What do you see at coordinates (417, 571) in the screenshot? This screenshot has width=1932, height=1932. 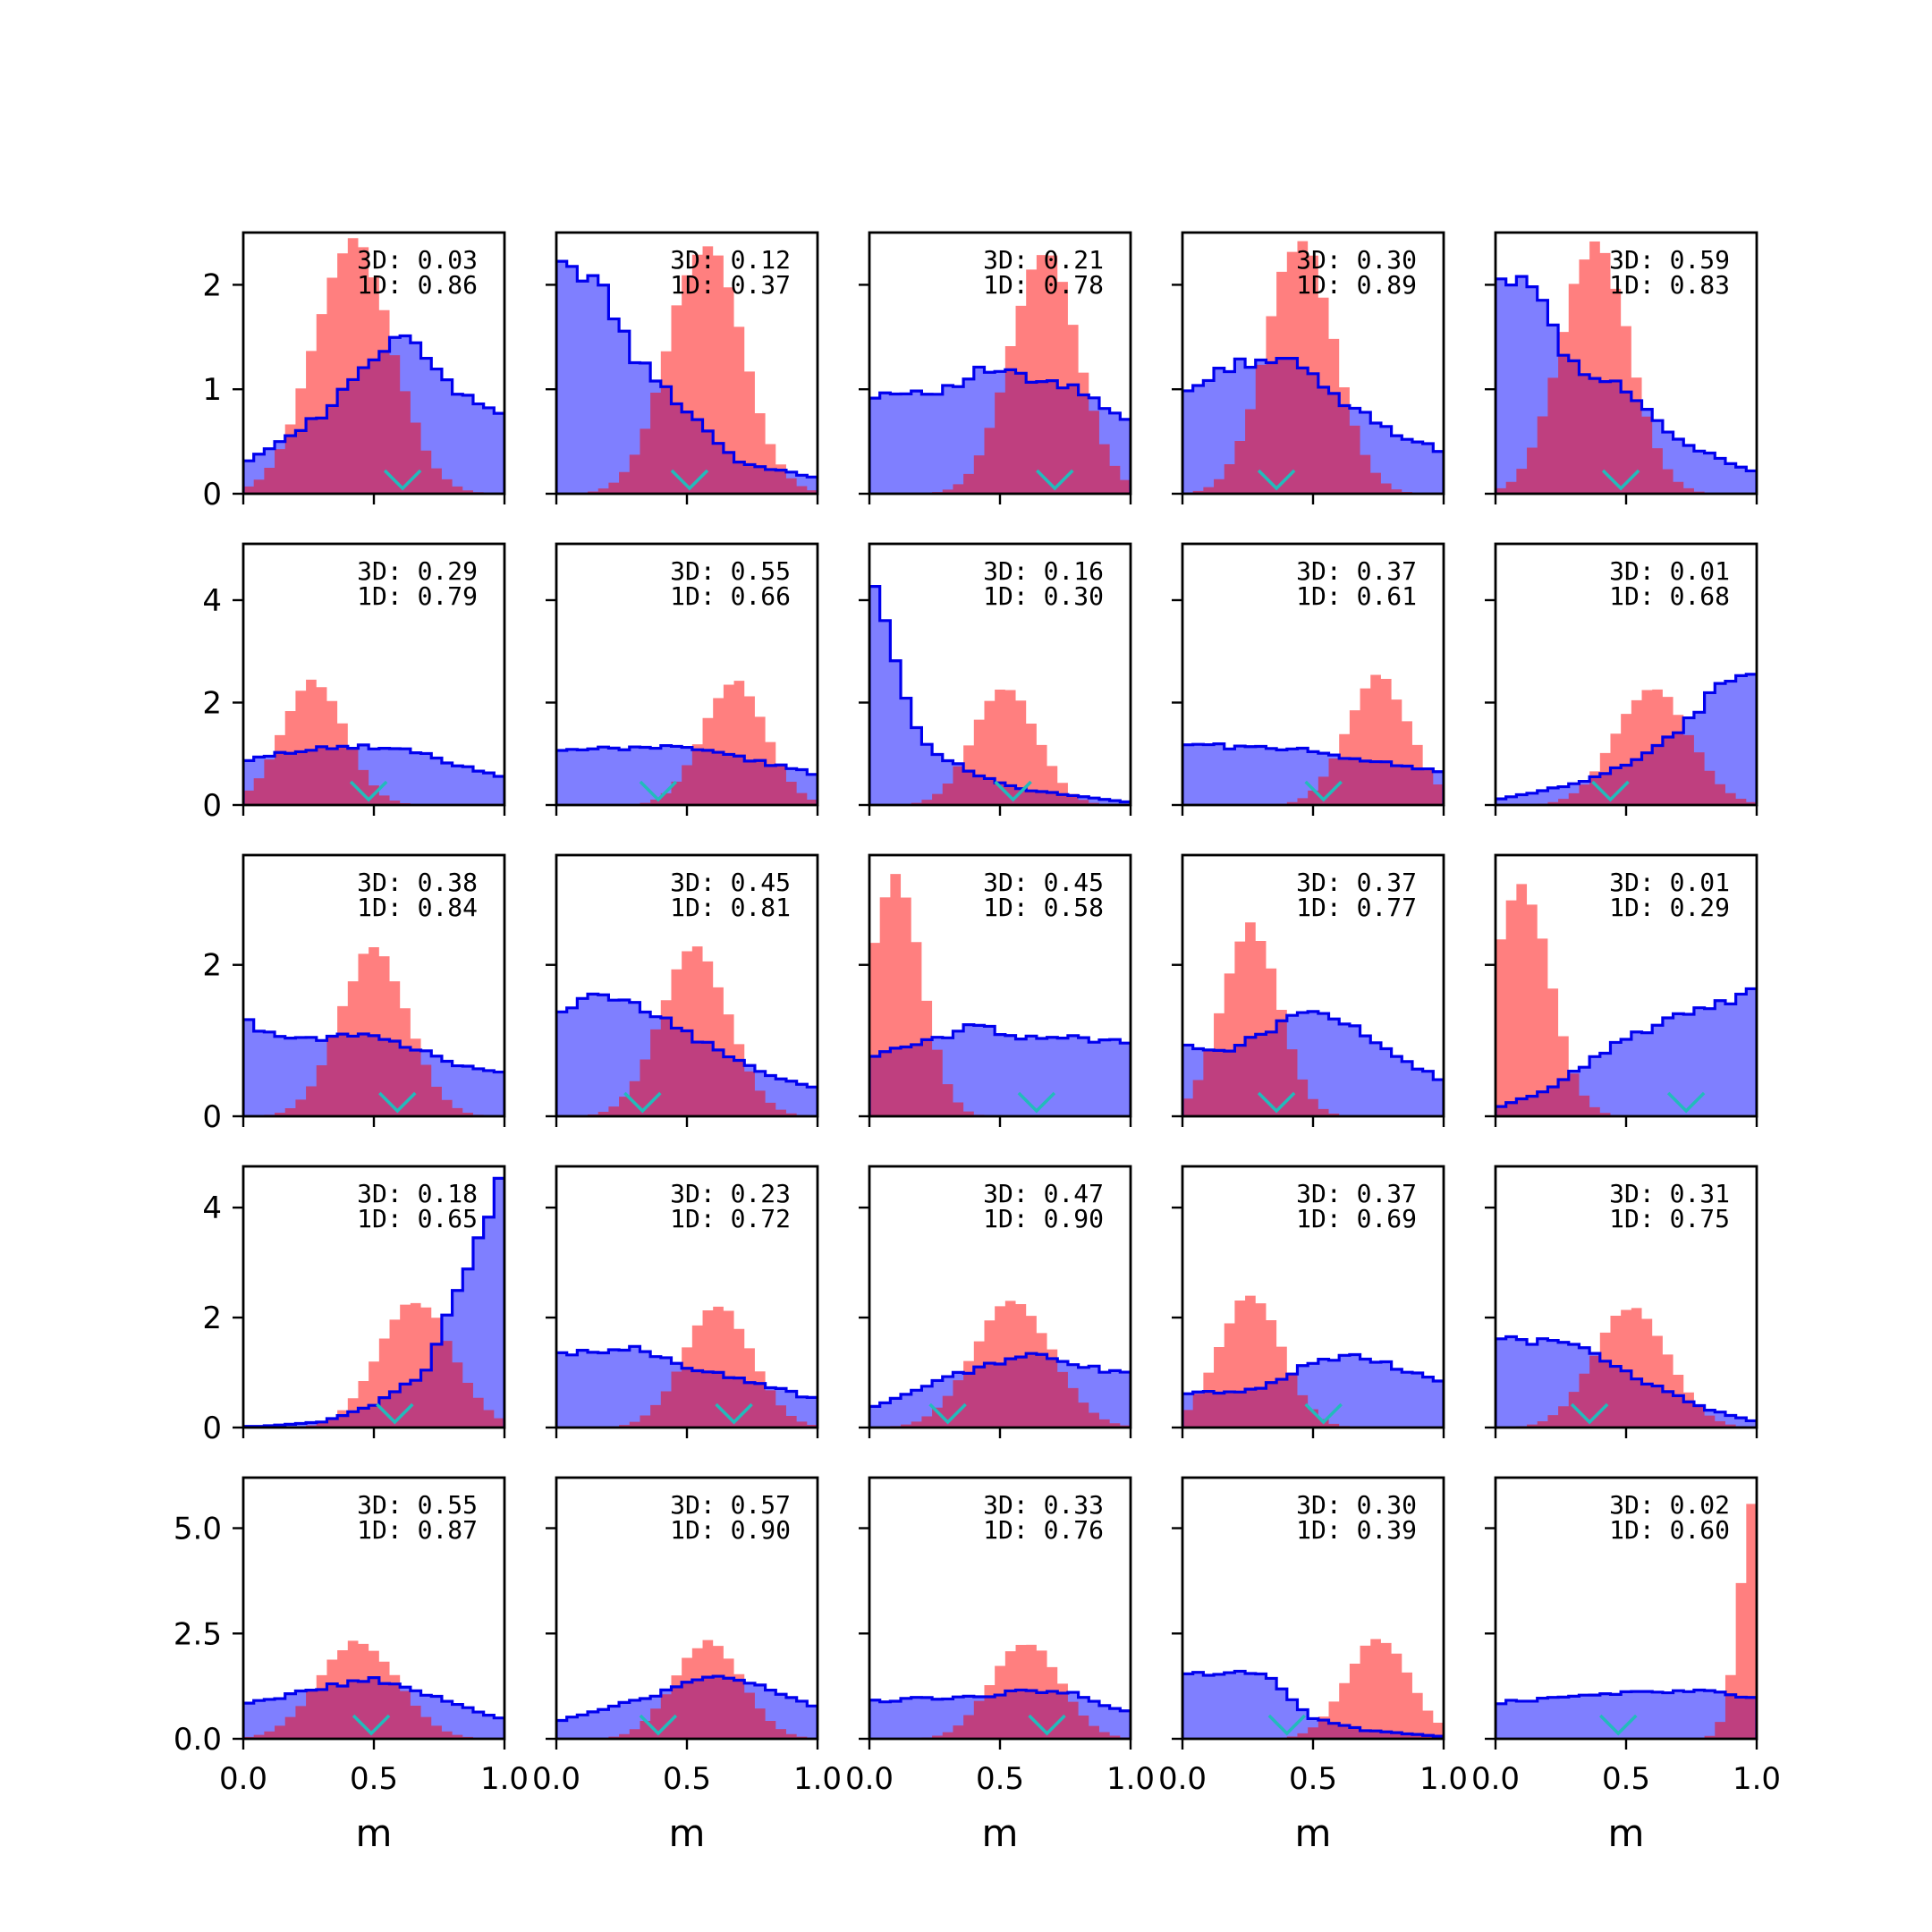 I see `annotation-3d: 3D: 0.29` at bounding box center [417, 571].